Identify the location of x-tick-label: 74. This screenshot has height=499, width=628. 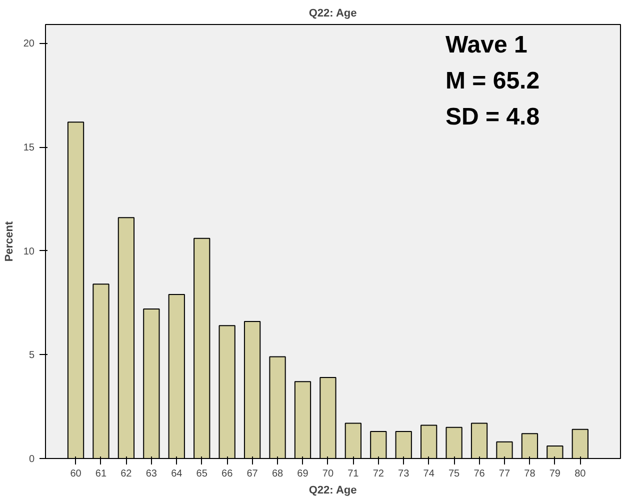
(429, 474).